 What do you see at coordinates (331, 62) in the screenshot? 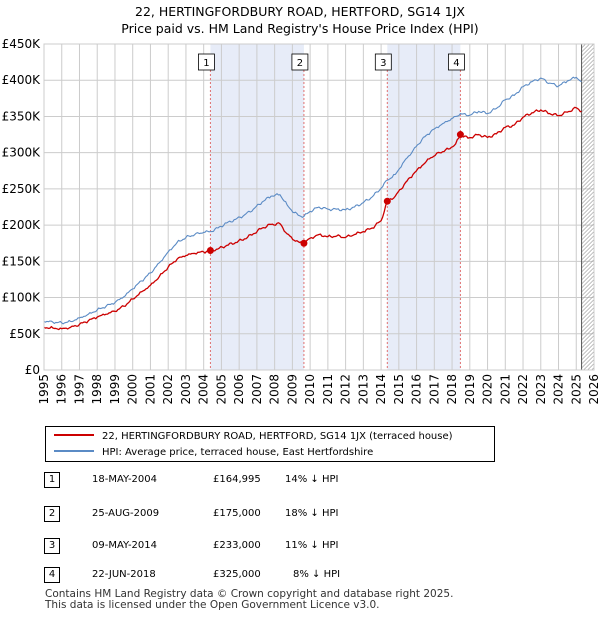
I see `sale-marker-labels: 1 2 3 4` at bounding box center [331, 62].